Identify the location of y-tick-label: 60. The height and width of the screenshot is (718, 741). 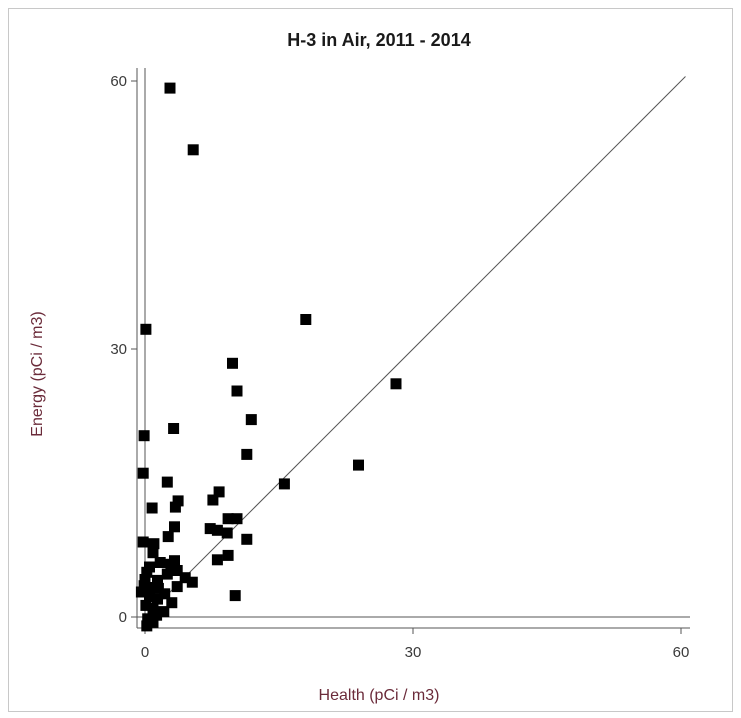
(118, 81).